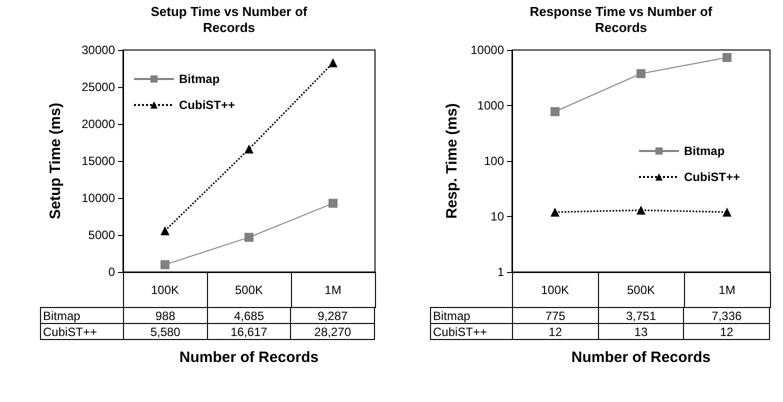 This screenshot has height=402, width=783. I want to click on data-label: 9,287, so click(332, 316).